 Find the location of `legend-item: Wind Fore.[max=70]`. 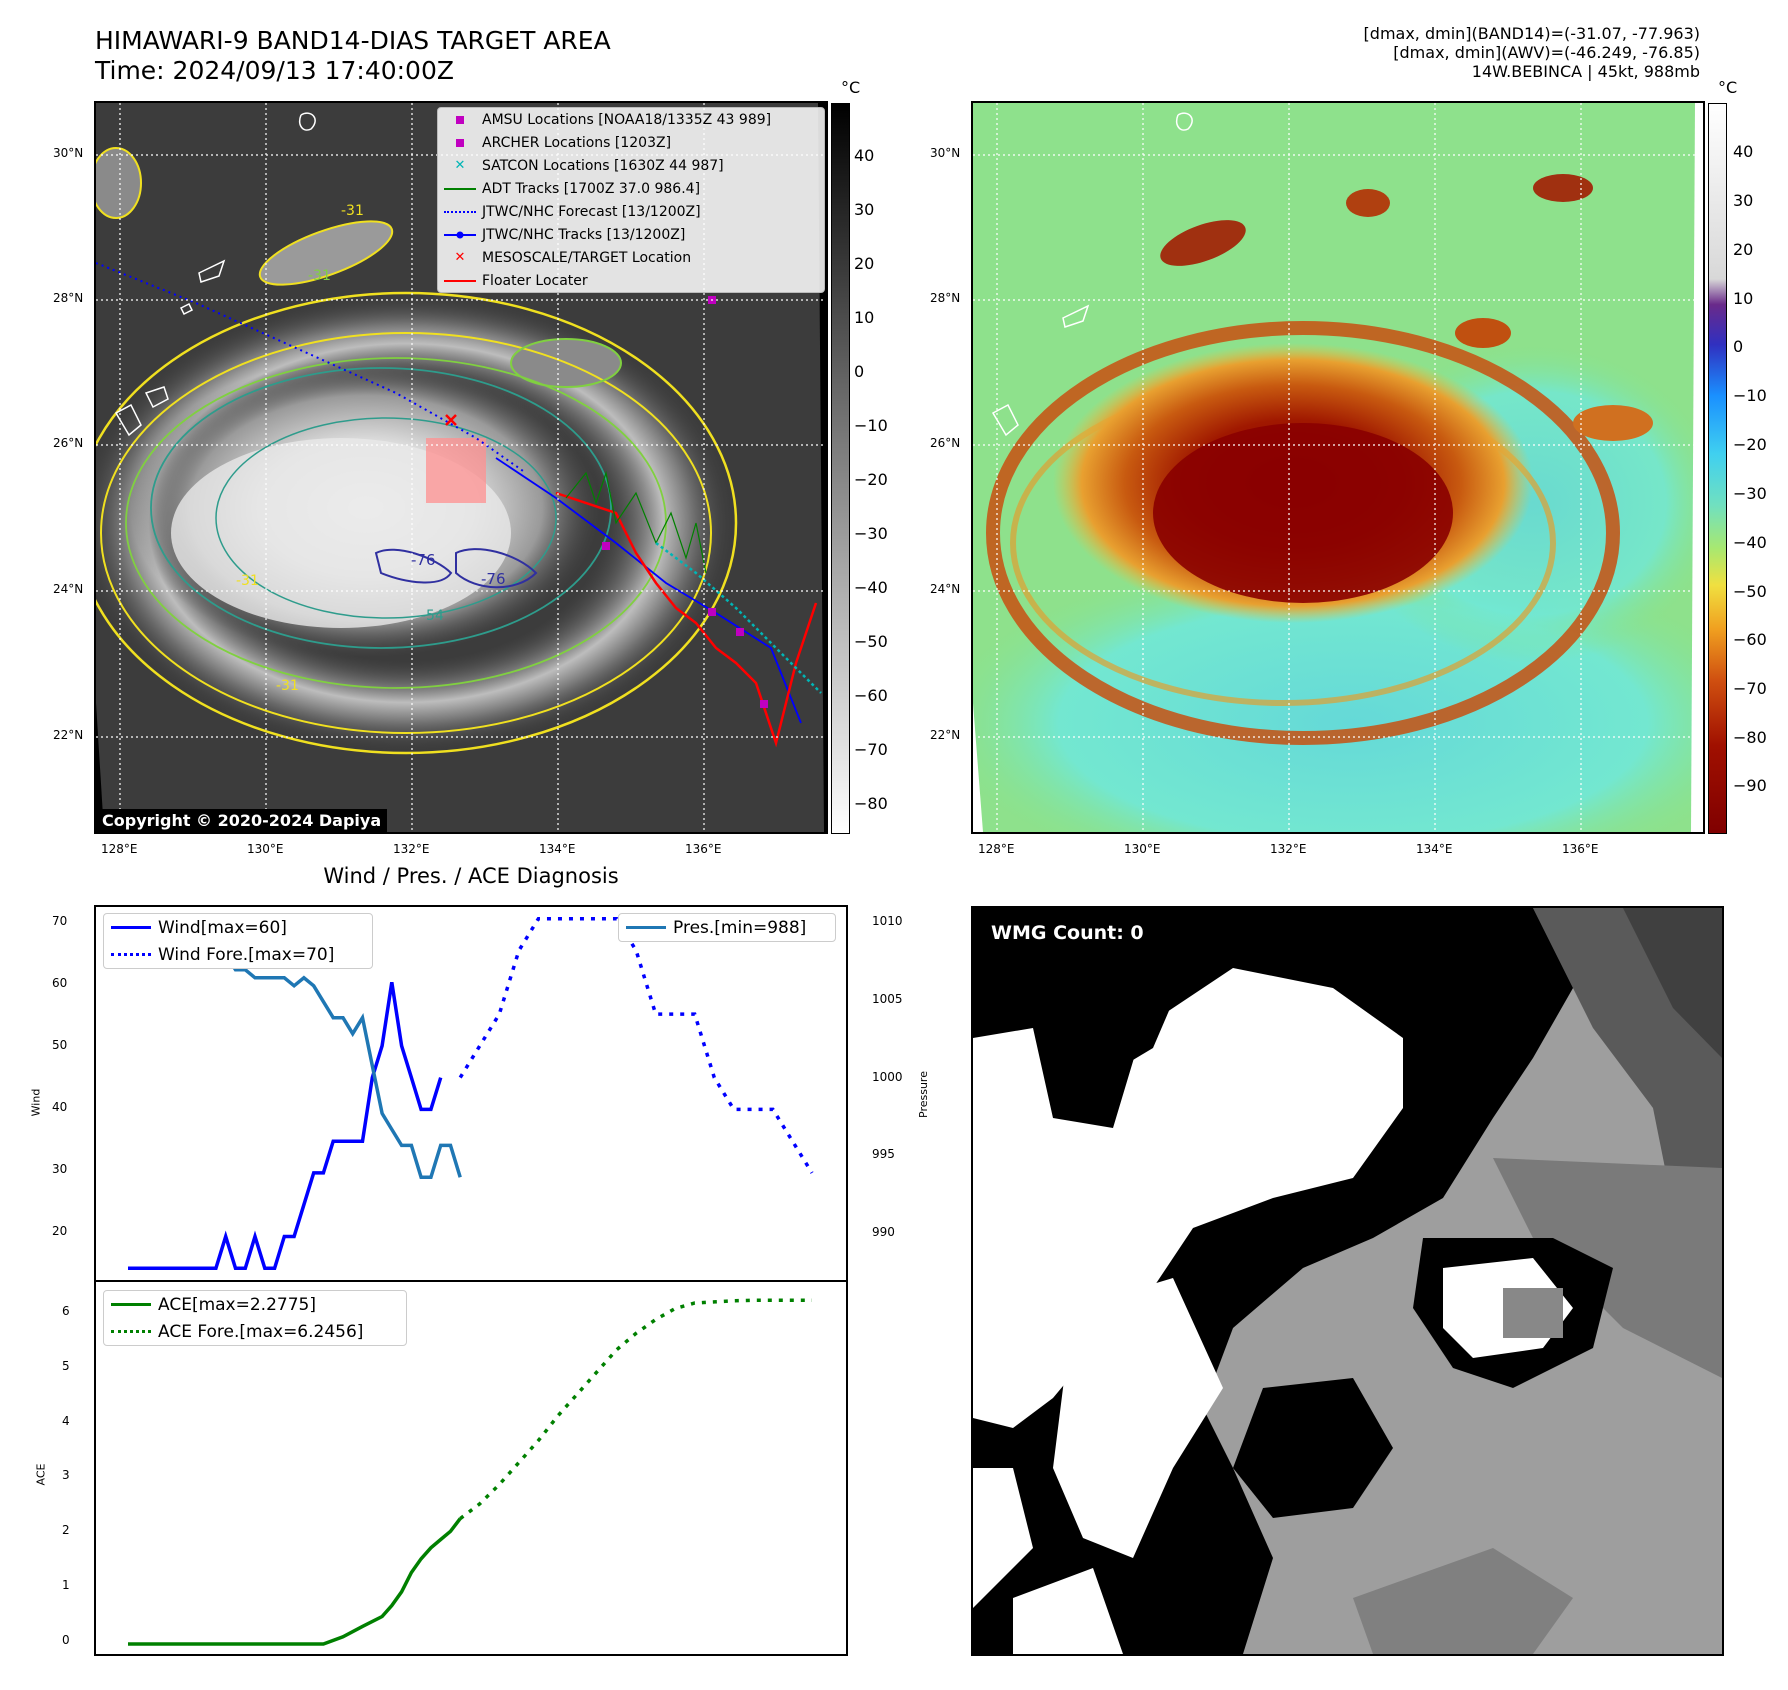

legend-item: Wind Fore.[max=70] is located at coordinates (238, 954).